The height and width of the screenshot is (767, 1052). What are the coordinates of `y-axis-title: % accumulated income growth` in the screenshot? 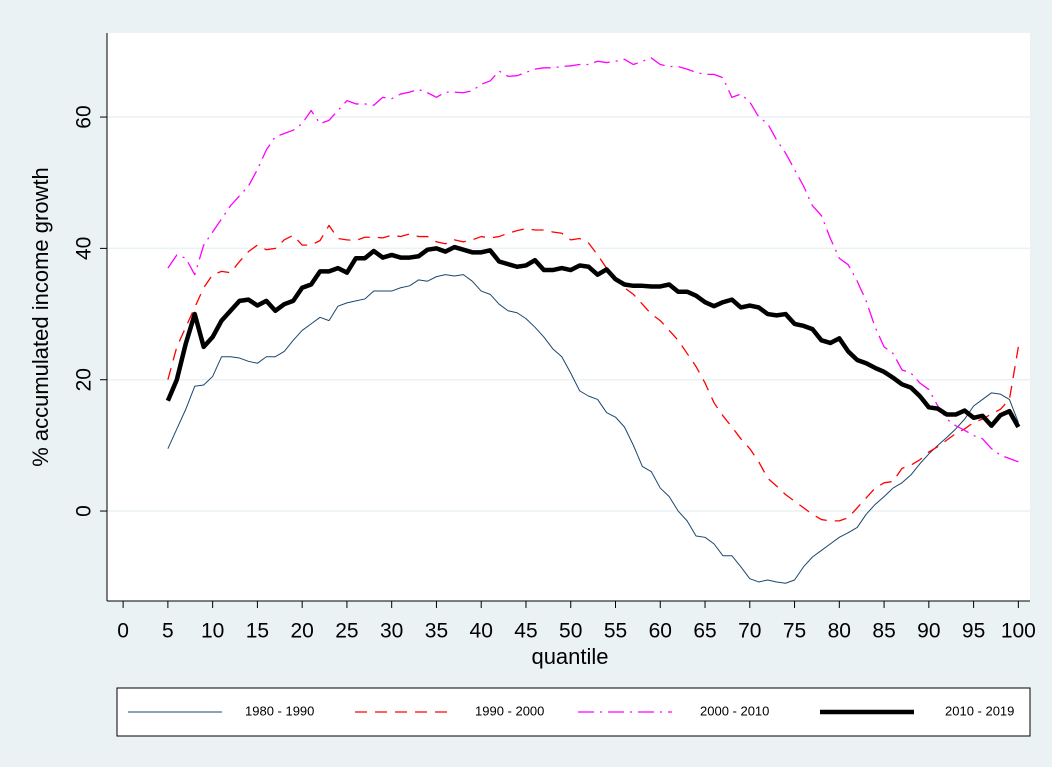 It's located at (40, 317).